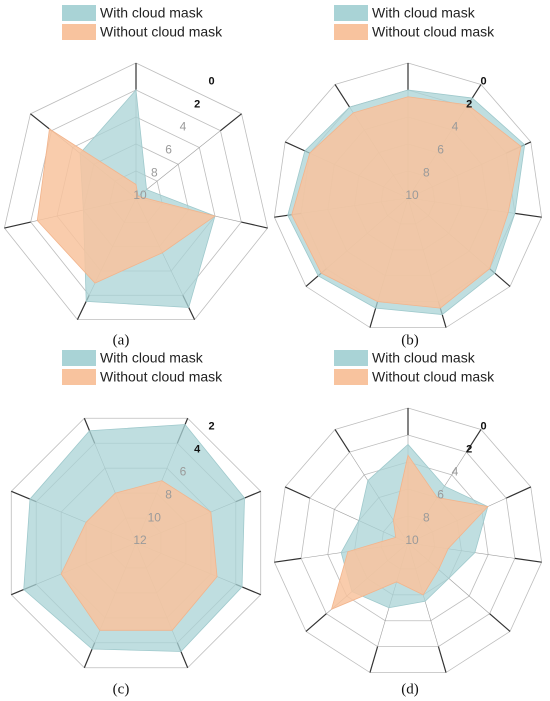 This screenshot has height=701, width=550. Describe the element at coordinates (178, 164) in the screenshot. I see `spoke-inner` at that location.